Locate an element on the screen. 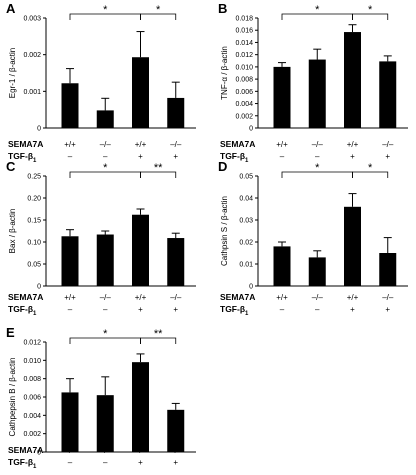  panel-letter: D is located at coordinates (222, 166).